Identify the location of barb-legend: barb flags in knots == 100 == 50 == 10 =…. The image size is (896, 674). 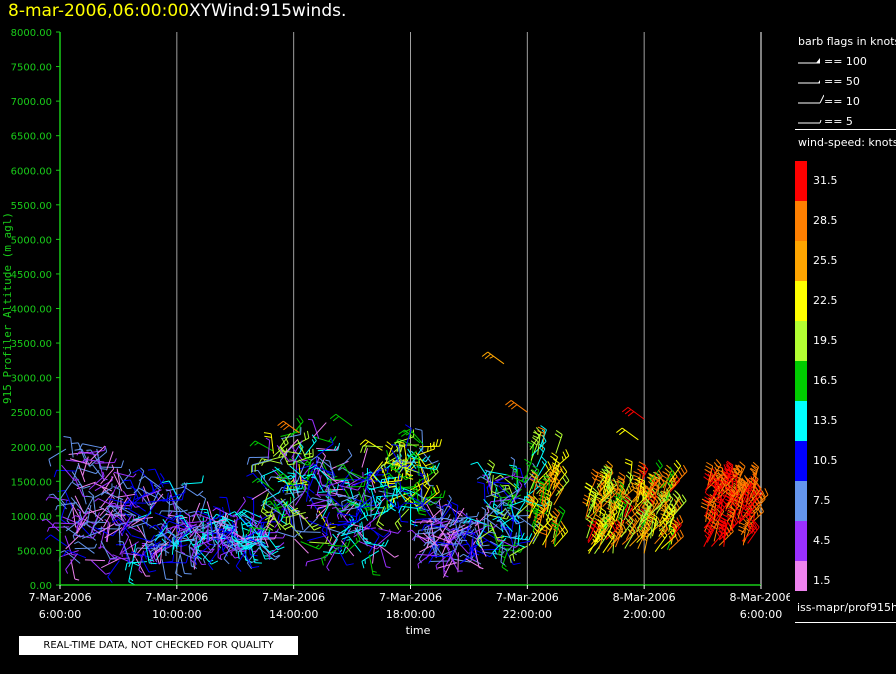
(845, 79).